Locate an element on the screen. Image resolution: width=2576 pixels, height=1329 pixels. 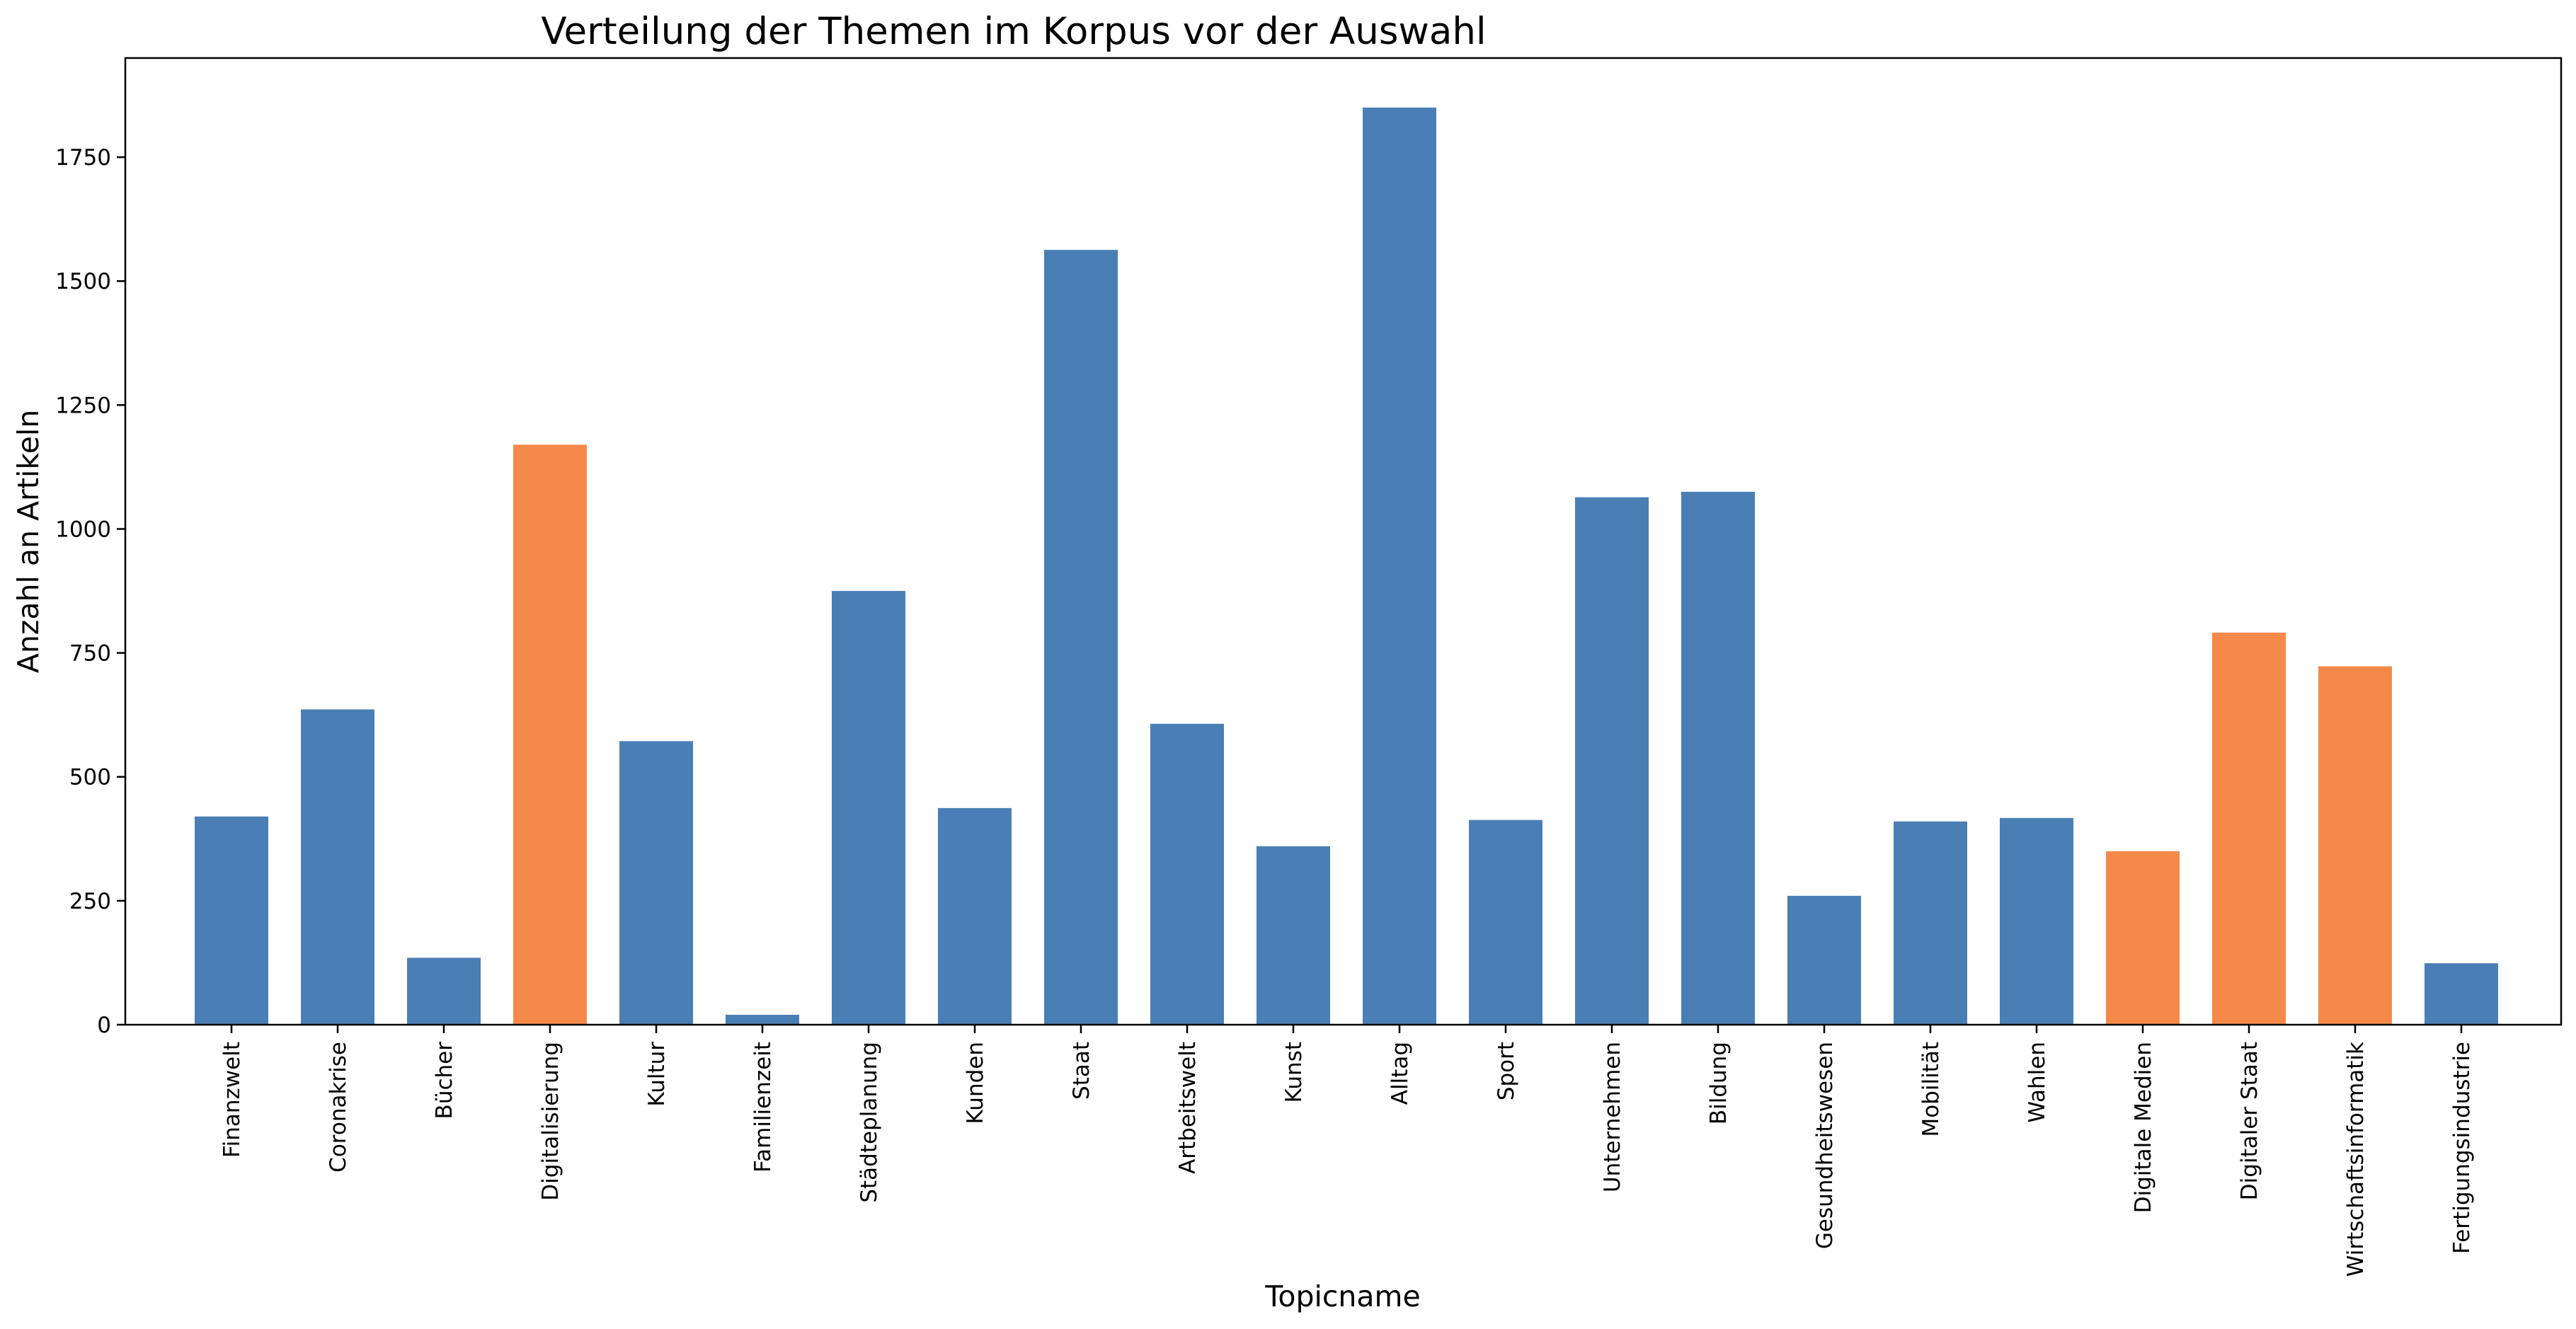
x-tick-label-13: Unternehmen is located at coordinates (1612, 1117).